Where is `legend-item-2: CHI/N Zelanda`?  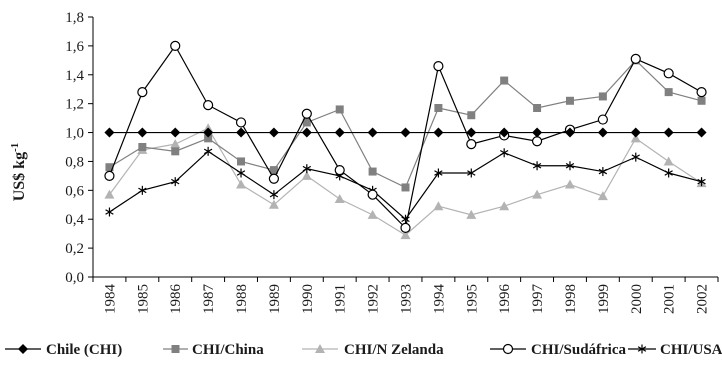
legend-item-2: CHI/N Zelanda is located at coordinates (373, 350).